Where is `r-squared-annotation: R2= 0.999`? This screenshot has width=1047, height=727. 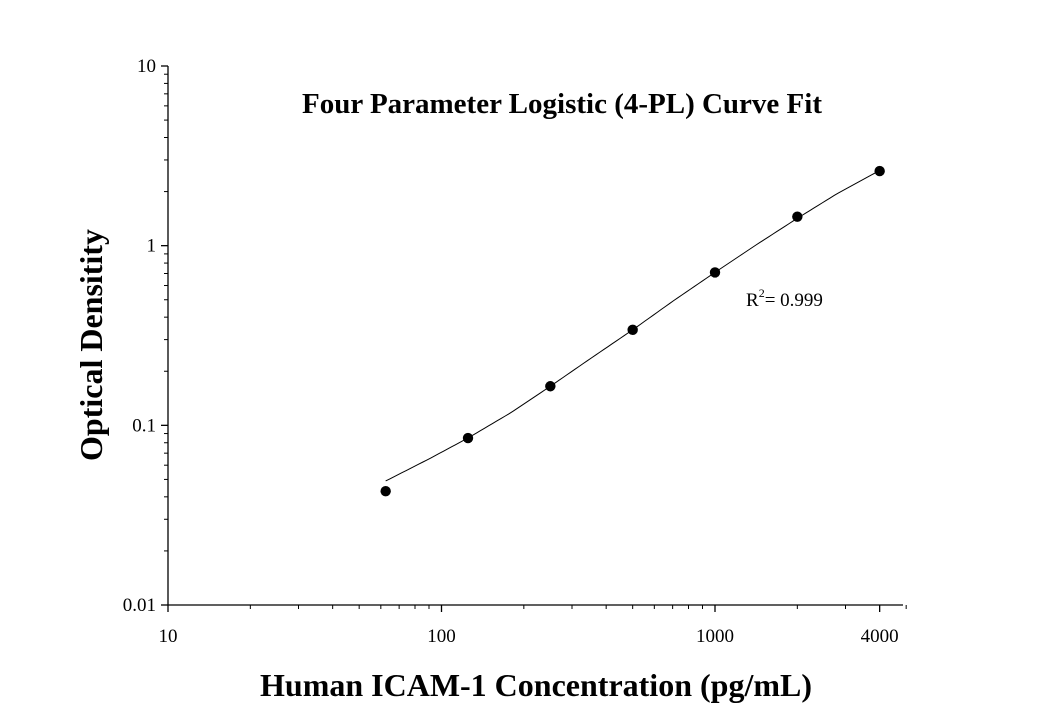
r-squared-annotation: R2= 0.999 is located at coordinates (784, 298).